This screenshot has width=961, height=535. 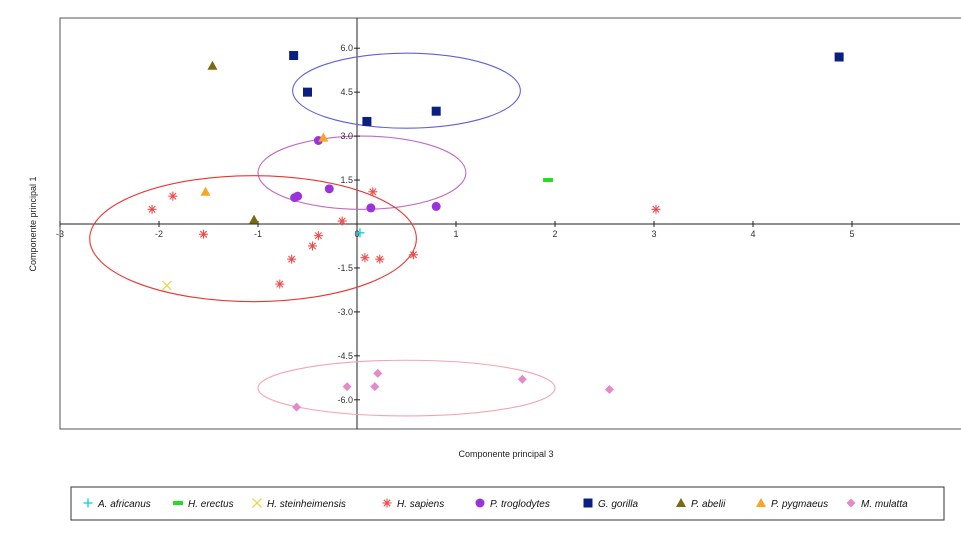 What do you see at coordinates (455, 234) in the screenshot?
I see `x-tick-label: 1` at bounding box center [455, 234].